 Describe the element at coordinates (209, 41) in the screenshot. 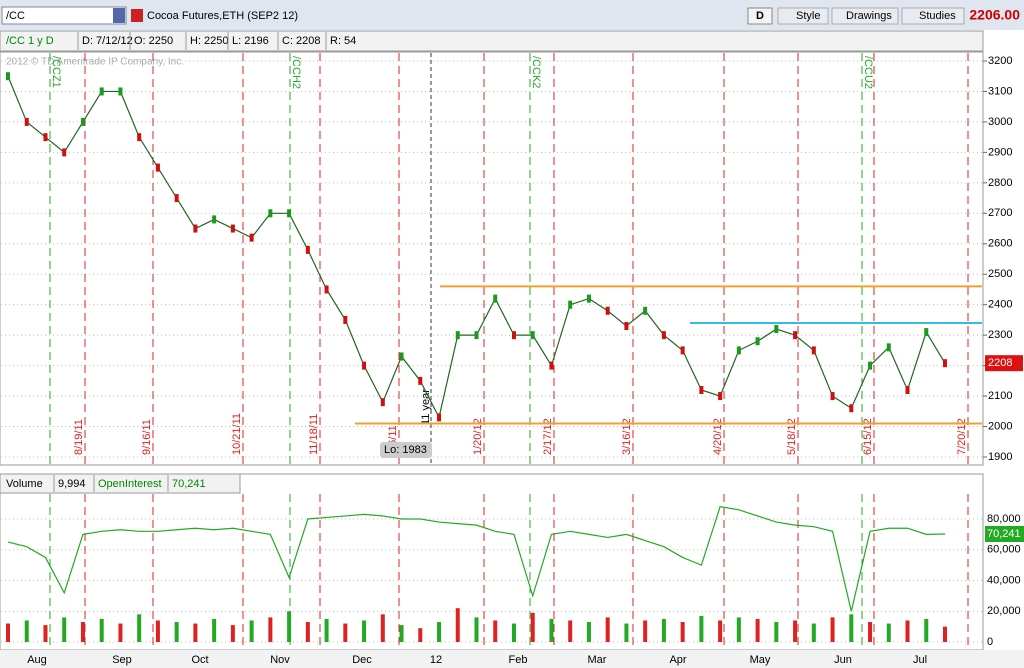

I see `header-field: H: 2250` at that location.